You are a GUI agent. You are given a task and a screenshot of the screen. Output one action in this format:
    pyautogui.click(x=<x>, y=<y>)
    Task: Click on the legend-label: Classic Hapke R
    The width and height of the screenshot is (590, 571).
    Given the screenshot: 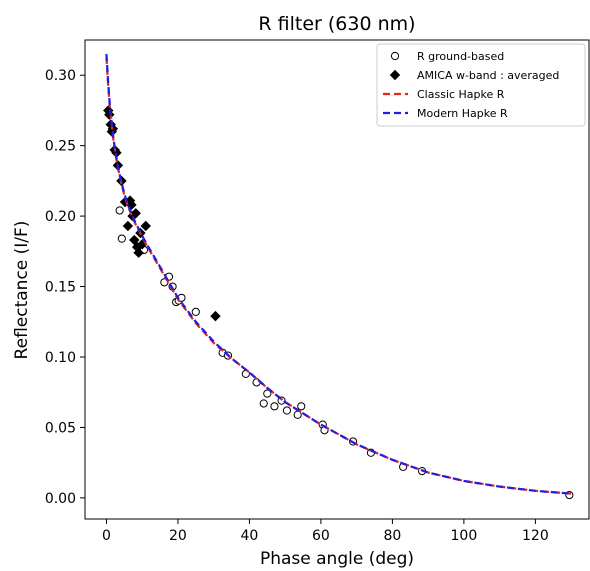 What is the action you would take?
    pyautogui.click(x=461, y=94)
    